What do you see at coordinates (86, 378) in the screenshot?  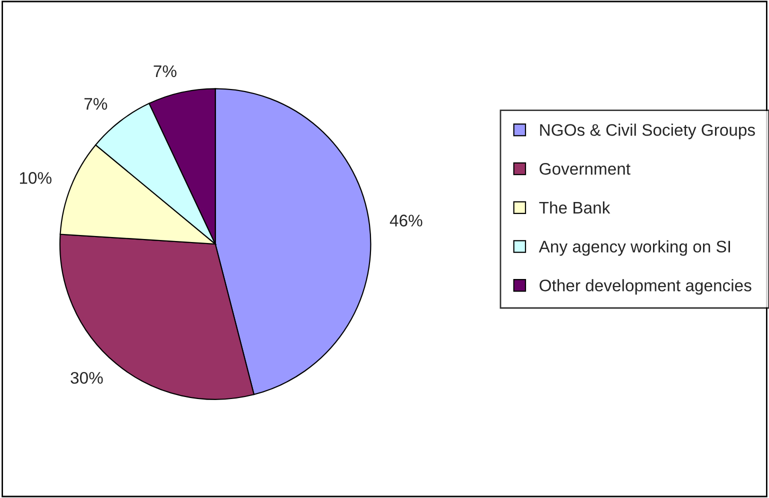 I see `data-label: 30%` at bounding box center [86, 378].